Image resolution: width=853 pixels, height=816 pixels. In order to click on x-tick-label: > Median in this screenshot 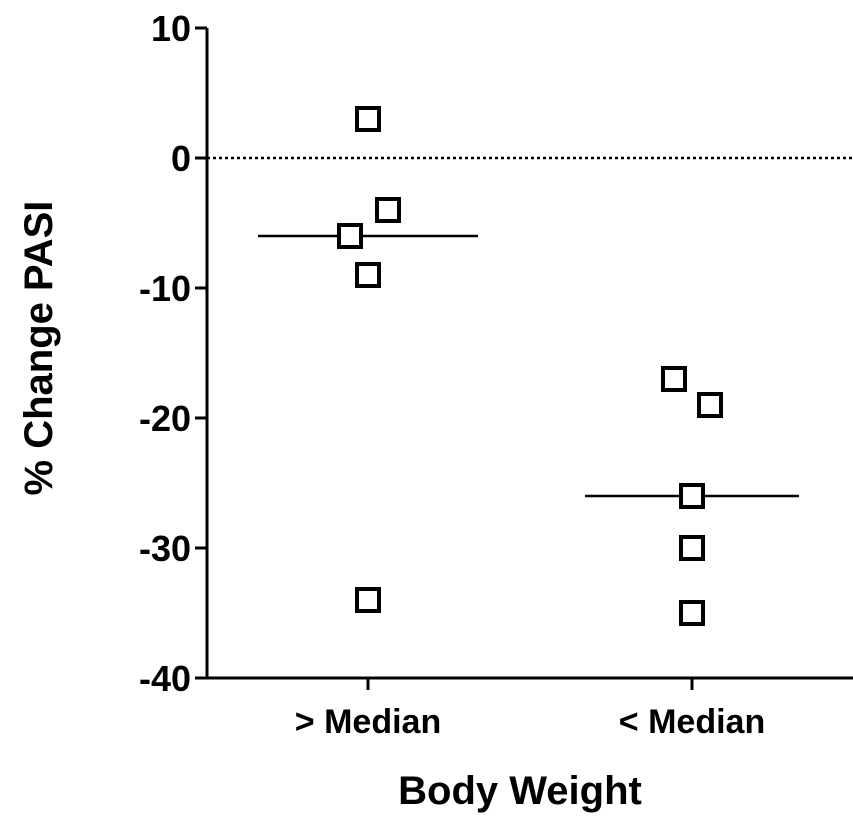, I will do `click(368, 722)`.